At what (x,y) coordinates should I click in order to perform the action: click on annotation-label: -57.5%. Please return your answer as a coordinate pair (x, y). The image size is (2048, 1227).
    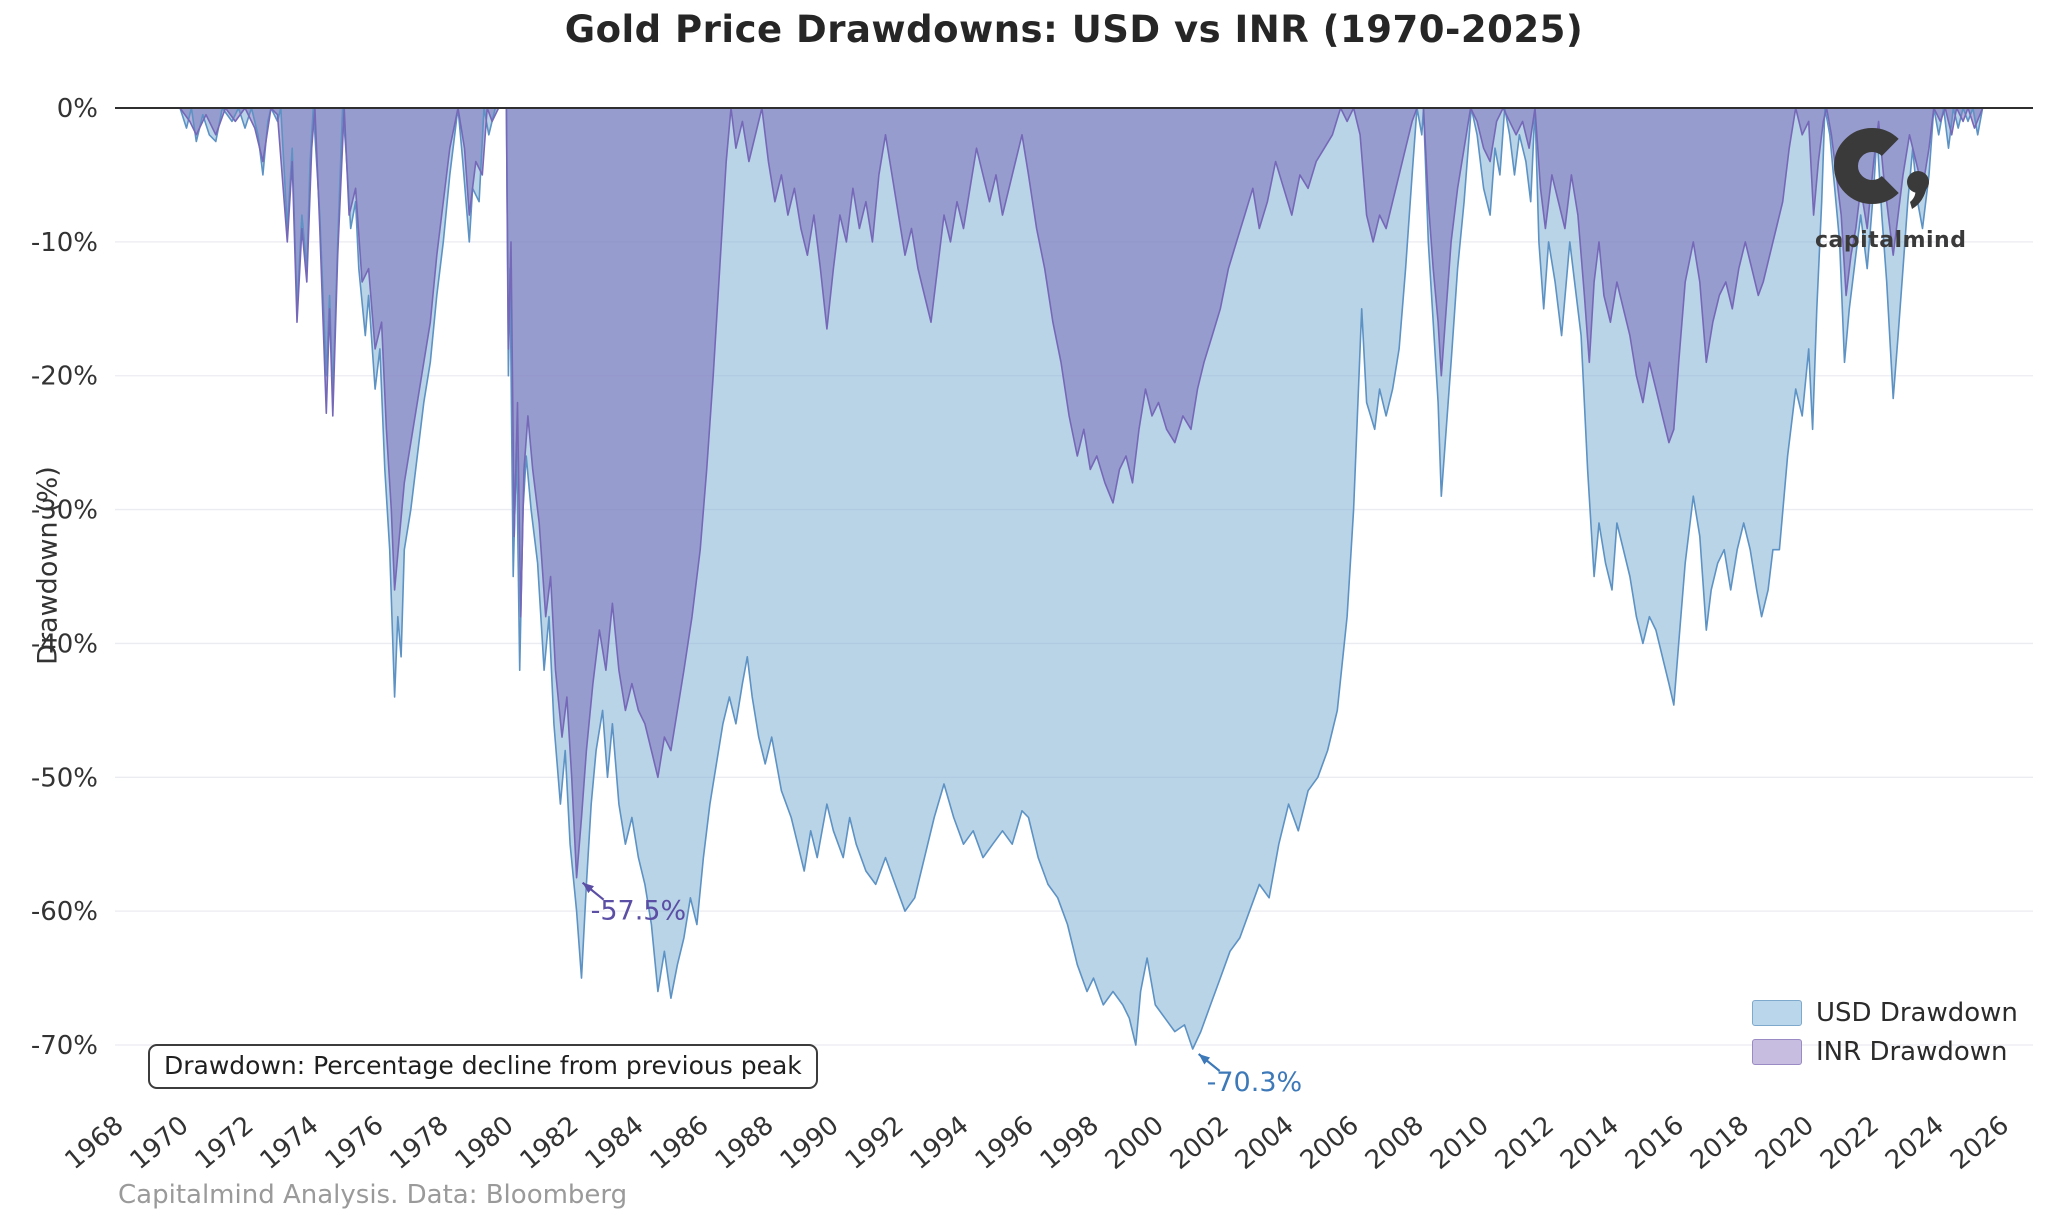
    Looking at the image, I should click on (639, 911).